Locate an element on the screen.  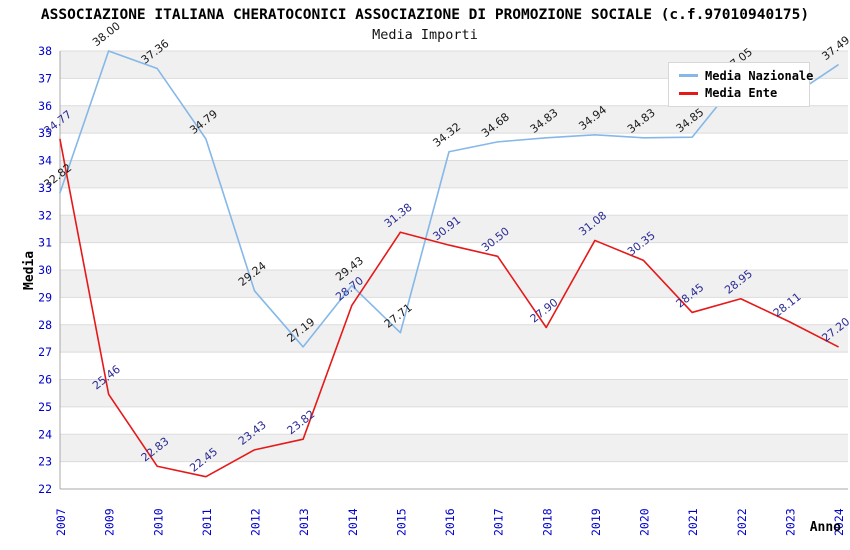
x-tick-label: 2009 is located at coordinates (110, 522).